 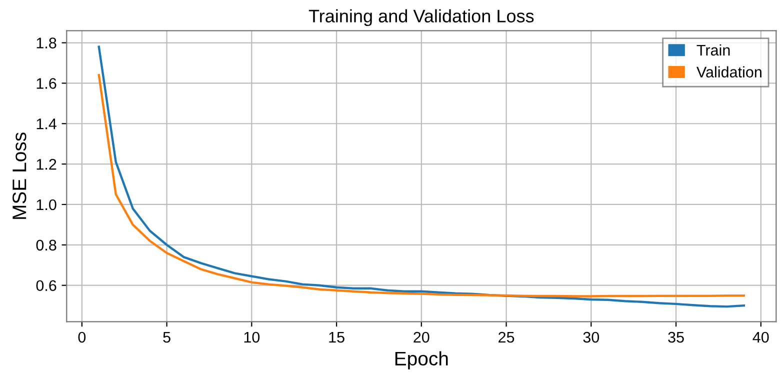 What do you see at coordinates (591, 337) in the screenshot?
I see `x-tick-label: 30` at bounding box center [591, 337].